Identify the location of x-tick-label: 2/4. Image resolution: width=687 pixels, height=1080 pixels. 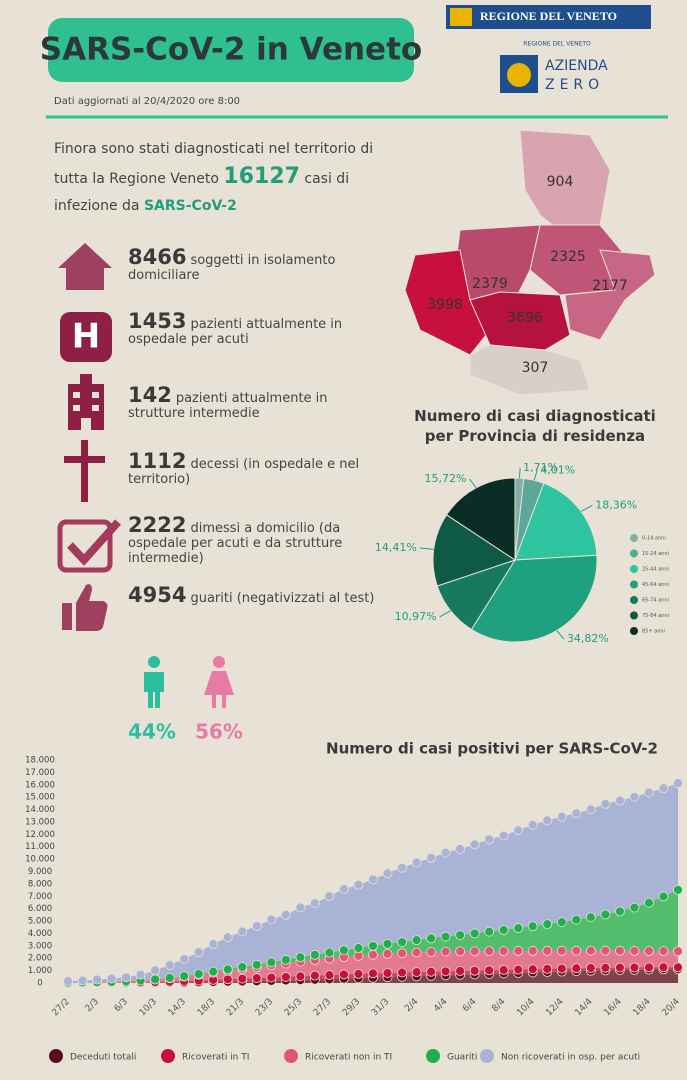
(412, 1006).